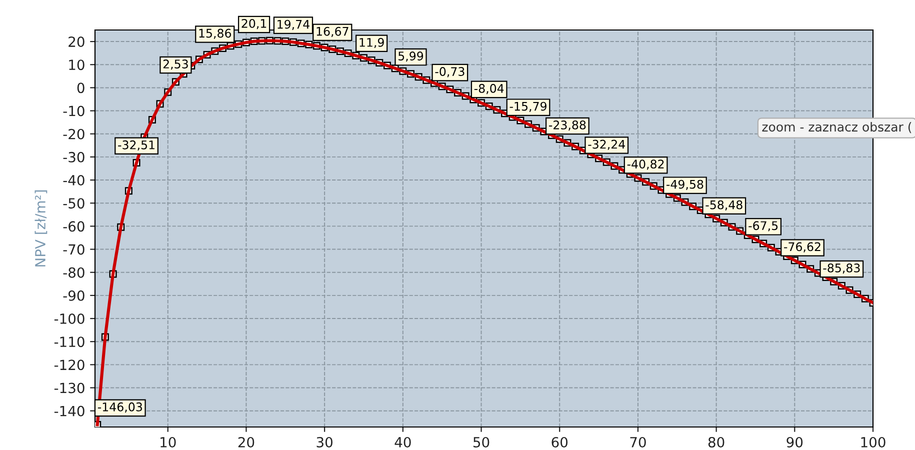 The width and height of the screenshot is (915, 450). What do you see at coordinates (802, 247) in the screenshot?
I see `data-label: -76,62` at bounding box center [802, 247].